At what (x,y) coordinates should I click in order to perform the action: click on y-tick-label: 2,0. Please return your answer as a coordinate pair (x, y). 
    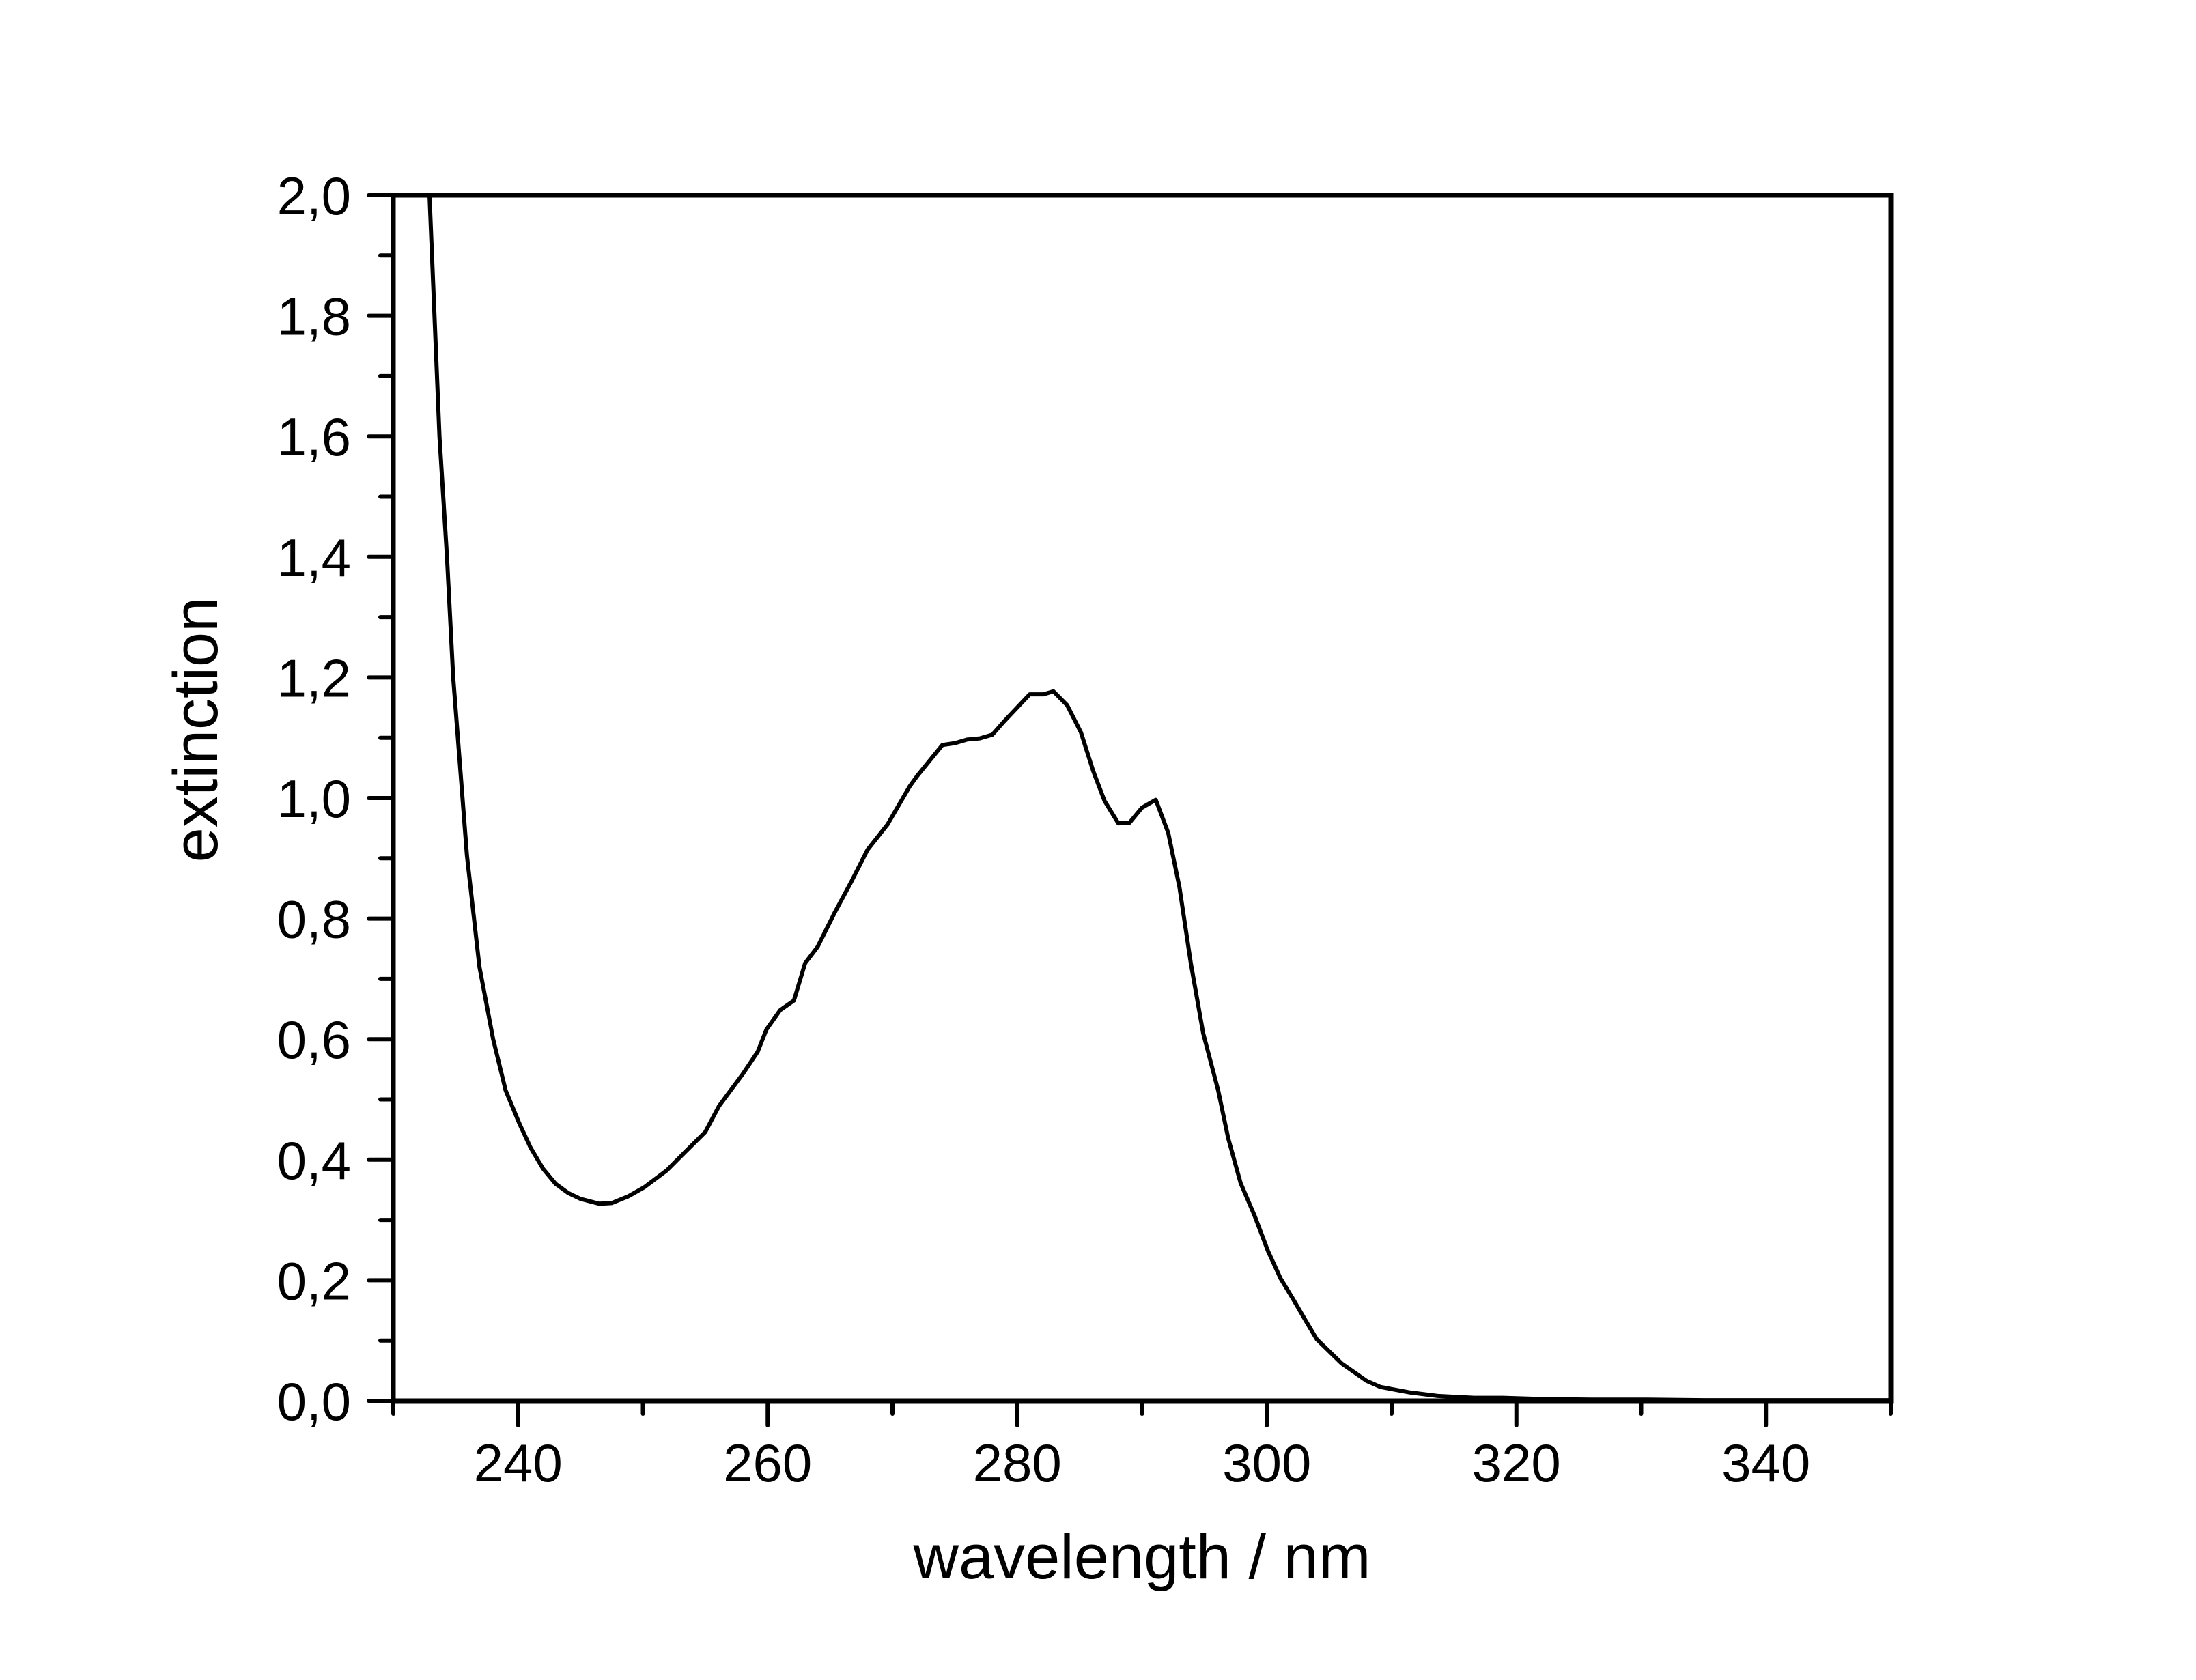
    Looking at the image, I should click on (314, 196).